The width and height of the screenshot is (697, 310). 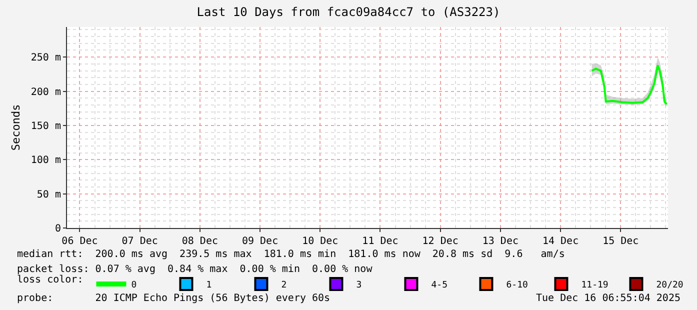 What do you see at coordinates (173, 298) in the screenshot?
I see `text: probe: 20 ICMP Echo Pings (56 Bytes) every 60s` at bounding box center [173, 298].